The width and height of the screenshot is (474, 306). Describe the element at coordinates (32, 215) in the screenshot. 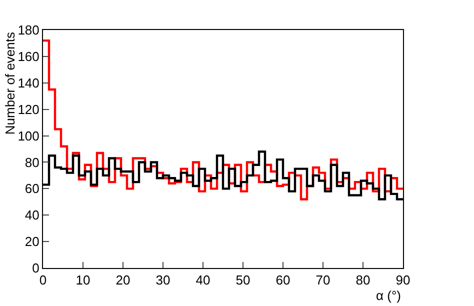

I see `y-tick-label: 40` at that location.